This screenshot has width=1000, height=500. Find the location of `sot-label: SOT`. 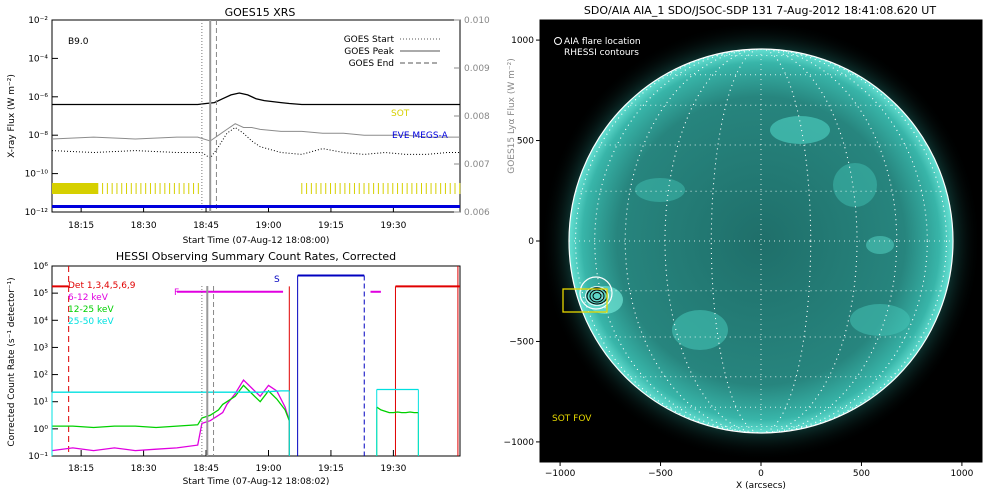

sot-label: SOT is located at coordinates (400, 114).